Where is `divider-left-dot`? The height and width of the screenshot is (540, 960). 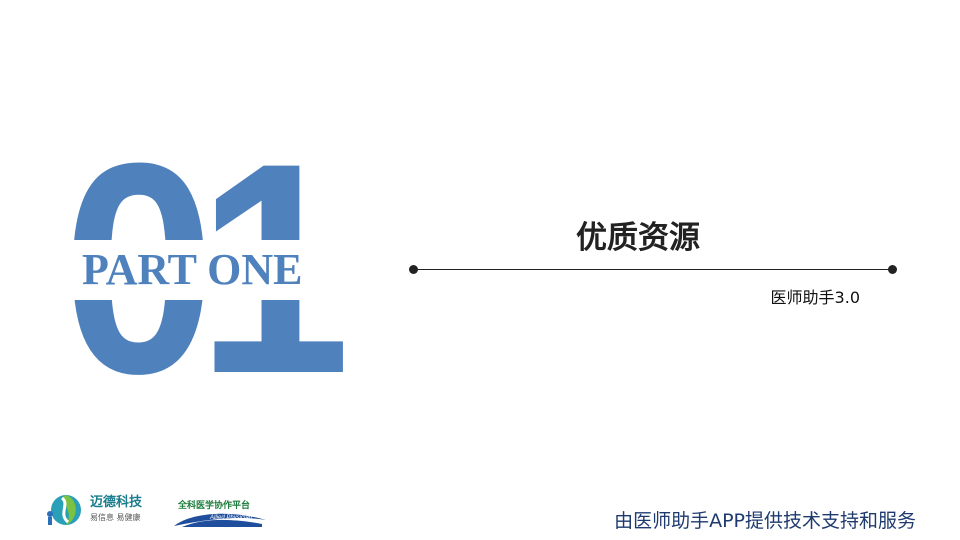 divider-left-dot is located at coordinates (413, 269).